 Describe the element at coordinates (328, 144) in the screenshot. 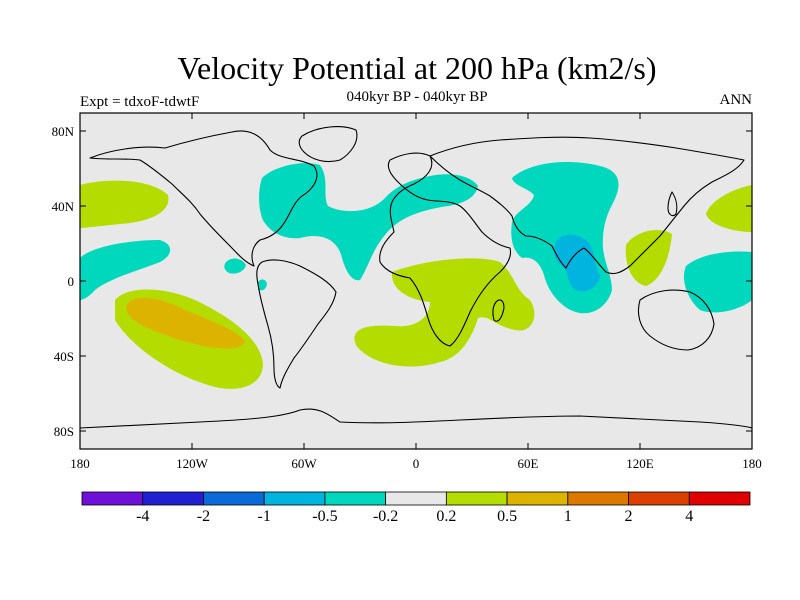

I see `coastline-greenland` at that location.